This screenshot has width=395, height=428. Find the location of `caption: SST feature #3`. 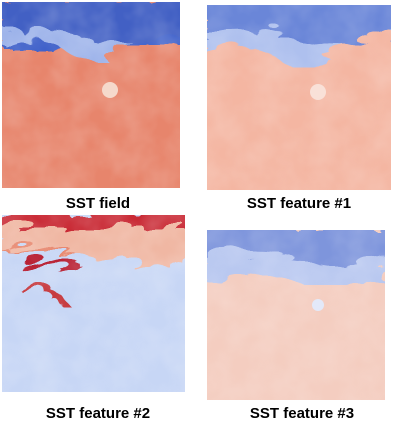

caption: SST feature #3 is located at coordinates (302, 413).